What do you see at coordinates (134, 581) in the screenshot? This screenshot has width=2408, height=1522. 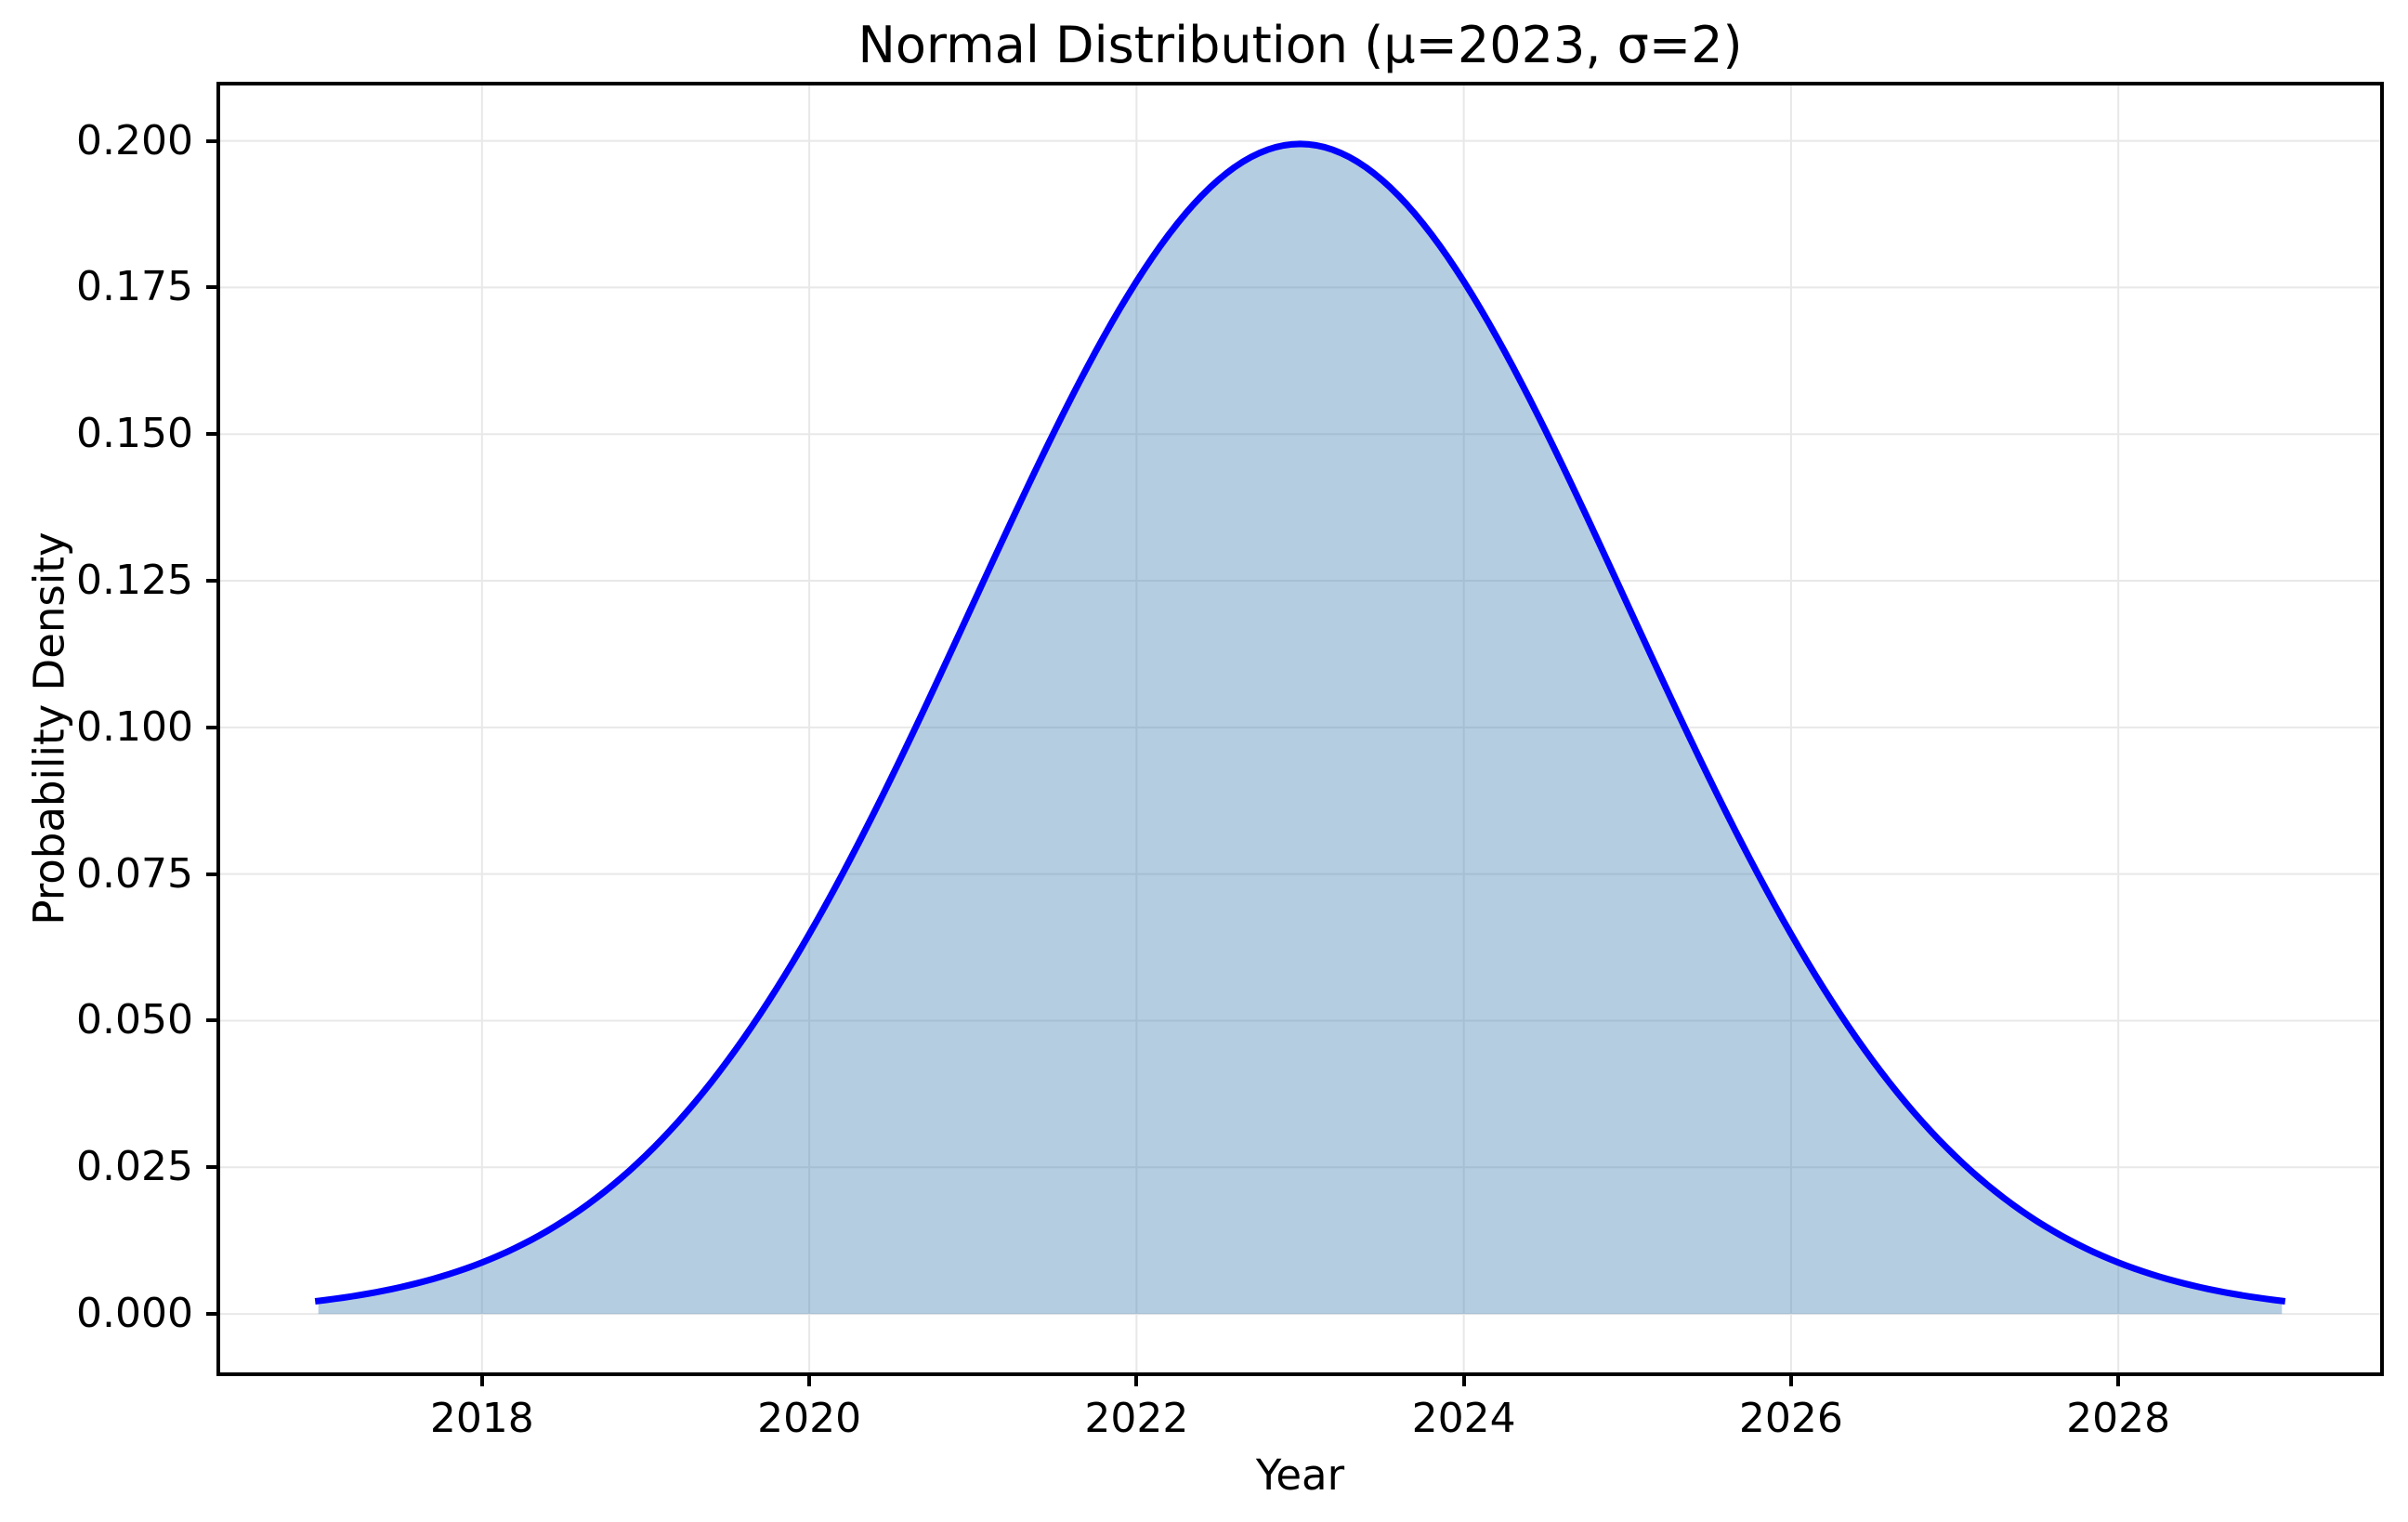 I see `y-tick-label: 0.125` at bounding box center [134, 581].